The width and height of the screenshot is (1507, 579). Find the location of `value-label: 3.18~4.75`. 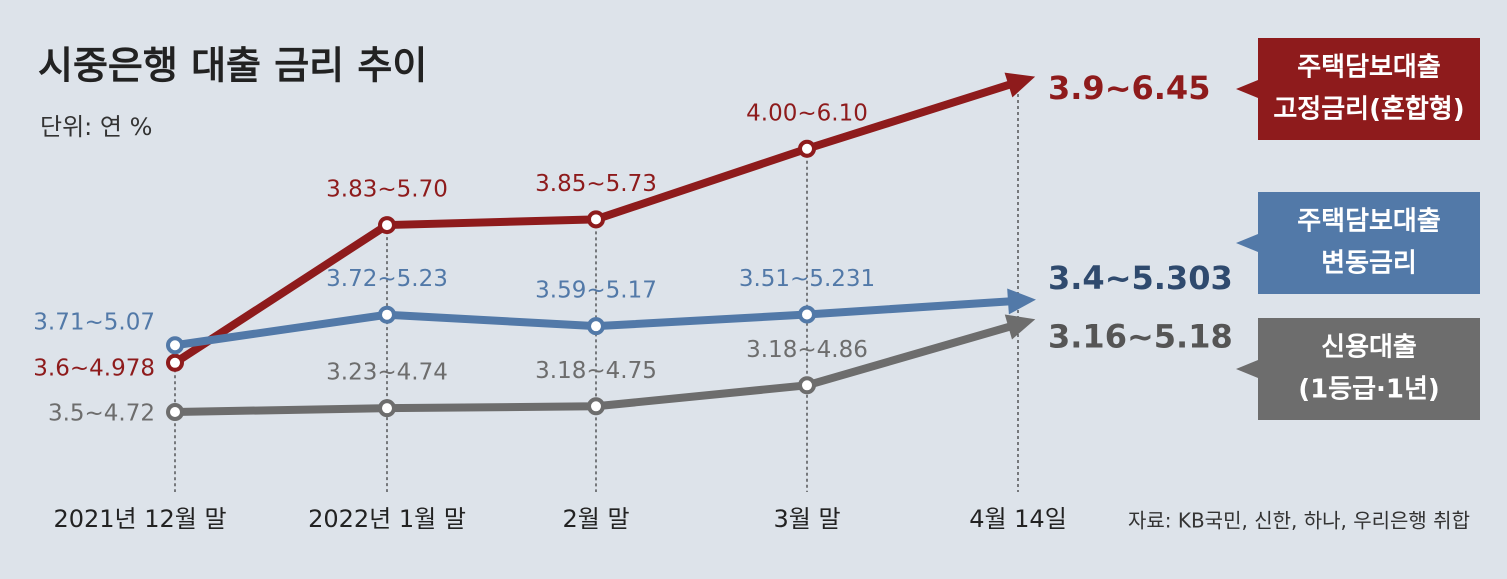

value-label: 3.18~4.75 is located at coordinates (596, 371).